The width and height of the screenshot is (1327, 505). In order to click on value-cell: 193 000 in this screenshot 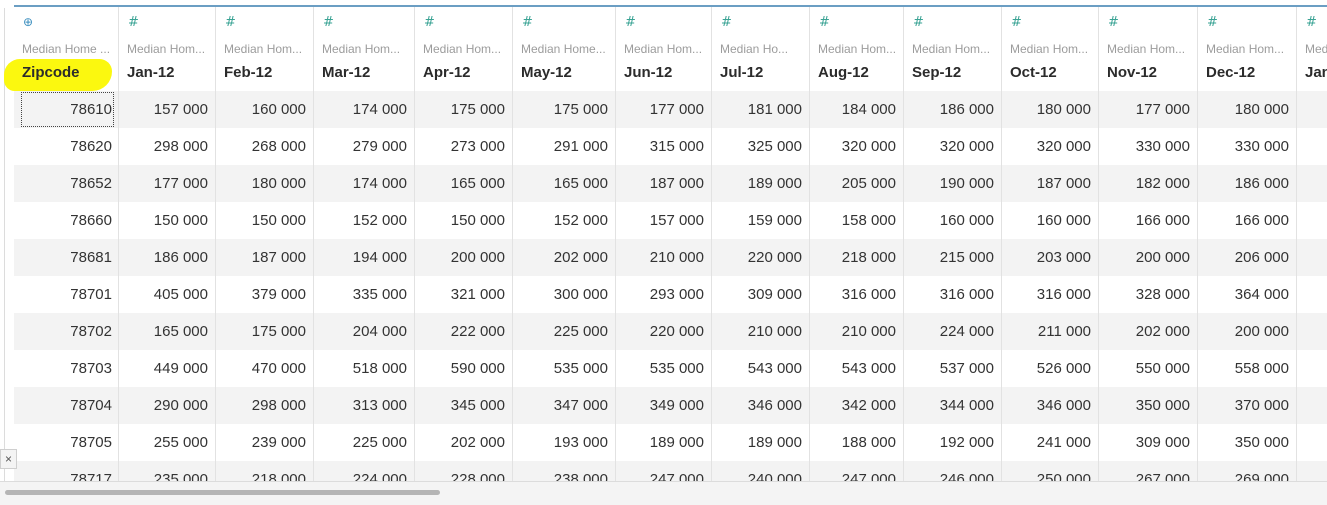, I will do `click(564, 442)`.